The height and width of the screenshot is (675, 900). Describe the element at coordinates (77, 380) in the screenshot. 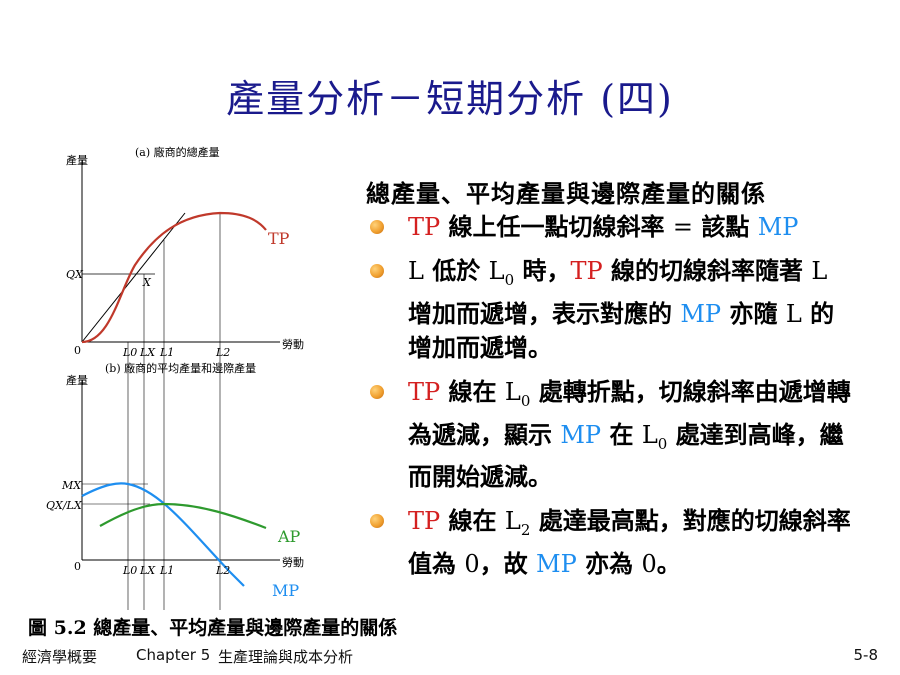

I see `panel-b-ylabel: 產量` at that location.